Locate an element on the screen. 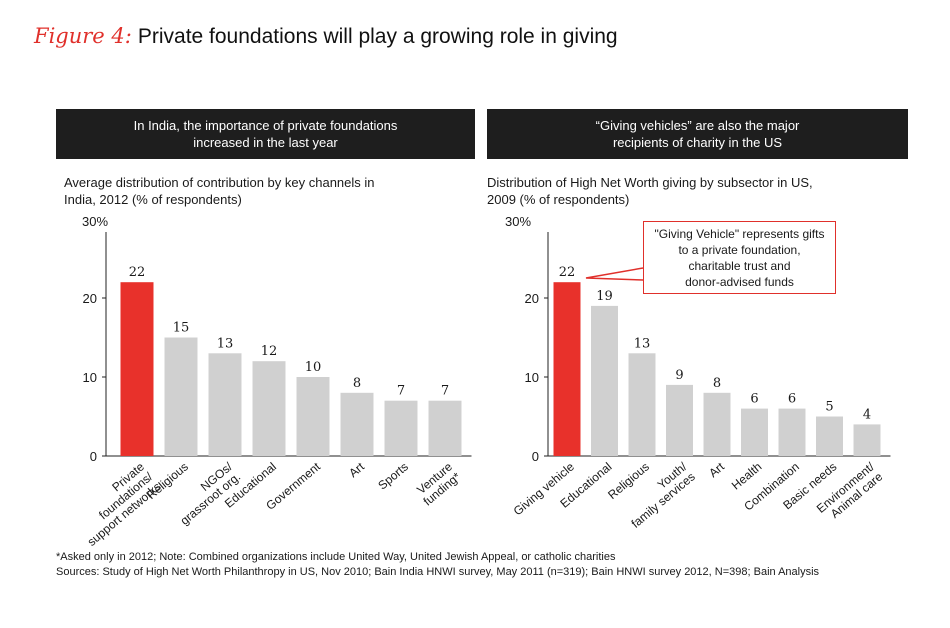 This screenshot has width=950, height=628. left-bar-value-5: 8 is located at coordinates (357, 383).